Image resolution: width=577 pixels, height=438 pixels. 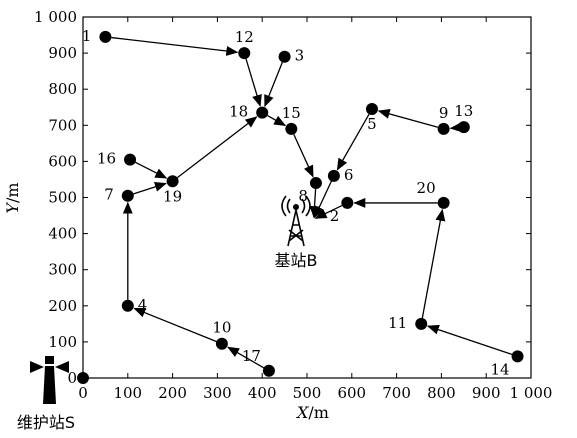 What do you see at coordinates (351, 393) in the screenshot?
I see `x-tick-label: 600` at bounding box center [351, 393].